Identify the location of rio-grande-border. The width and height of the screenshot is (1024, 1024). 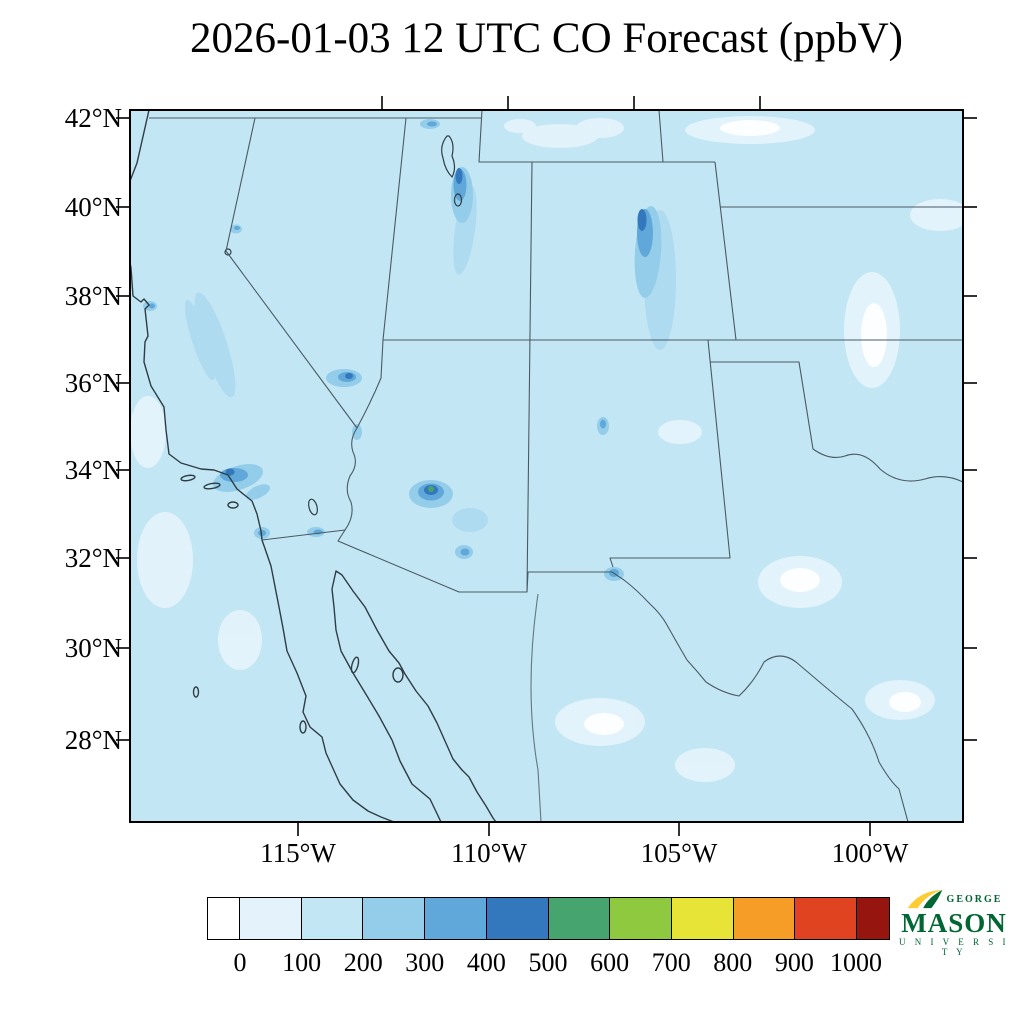
(760, 696).